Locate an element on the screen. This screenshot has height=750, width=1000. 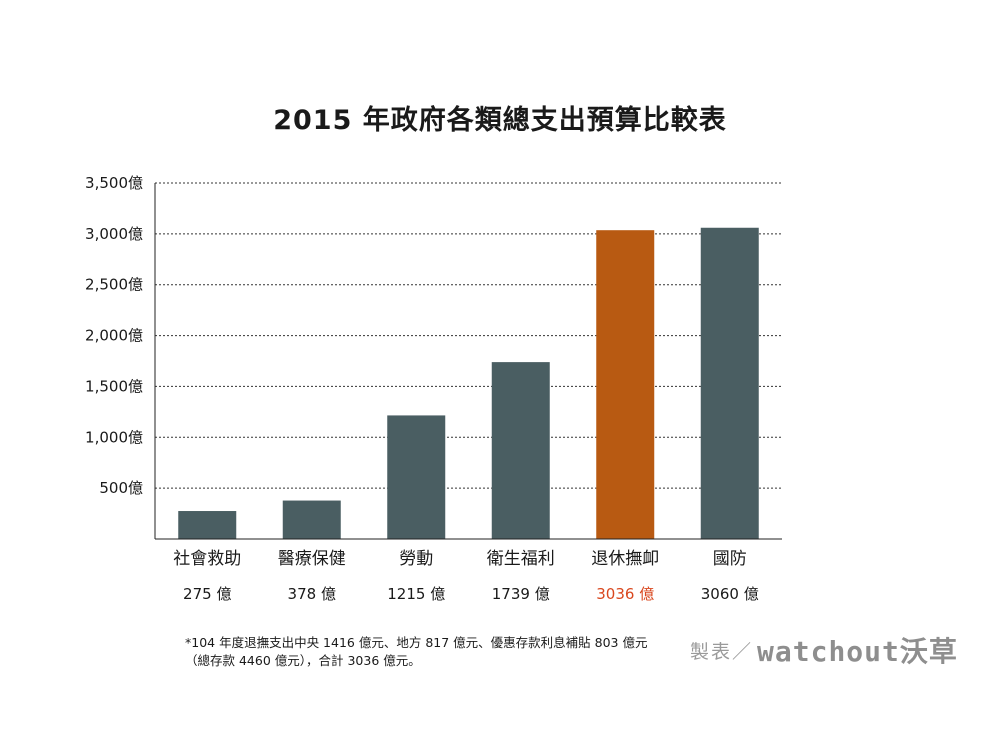
y-tick-label: 3,000億 is located at coordinates (114, 234).